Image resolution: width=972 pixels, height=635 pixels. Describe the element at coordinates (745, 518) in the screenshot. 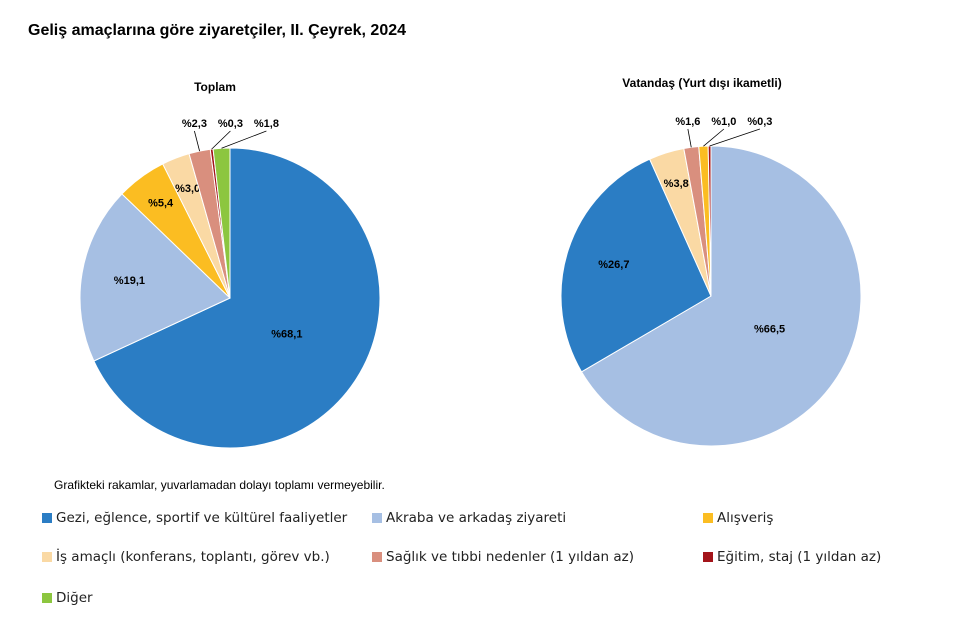

I see `legend-label: Alışveriş` at that location.